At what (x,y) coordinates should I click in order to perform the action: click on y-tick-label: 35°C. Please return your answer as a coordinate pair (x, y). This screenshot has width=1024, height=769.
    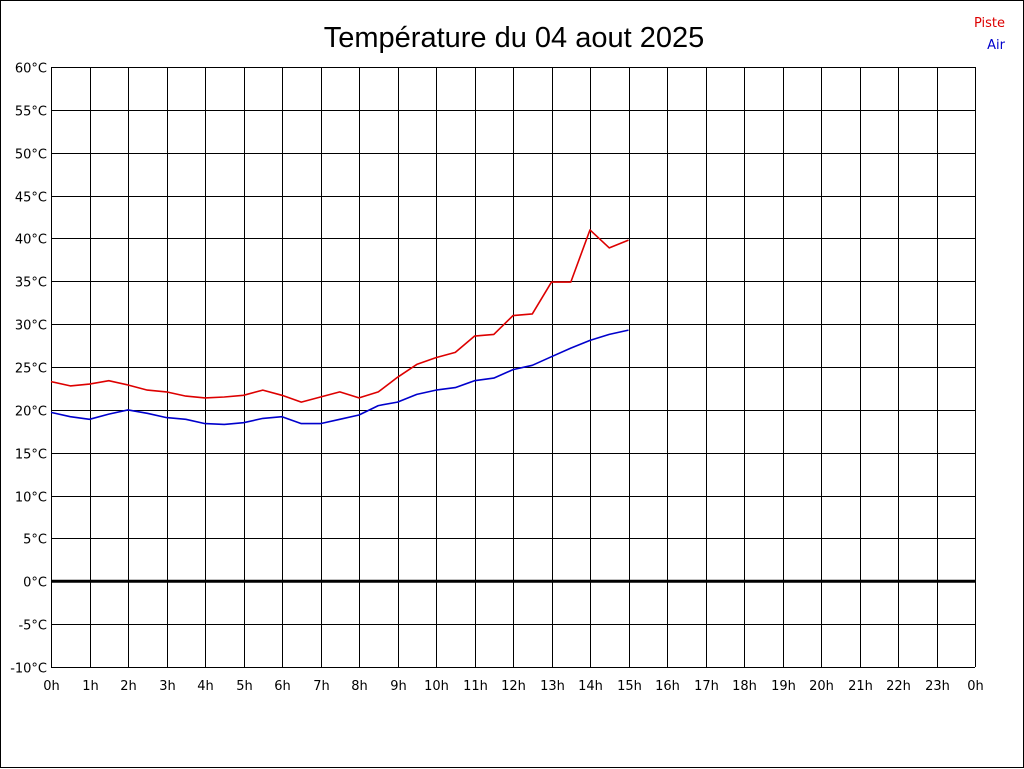
    Looking at the image, I should click on (31, 283).